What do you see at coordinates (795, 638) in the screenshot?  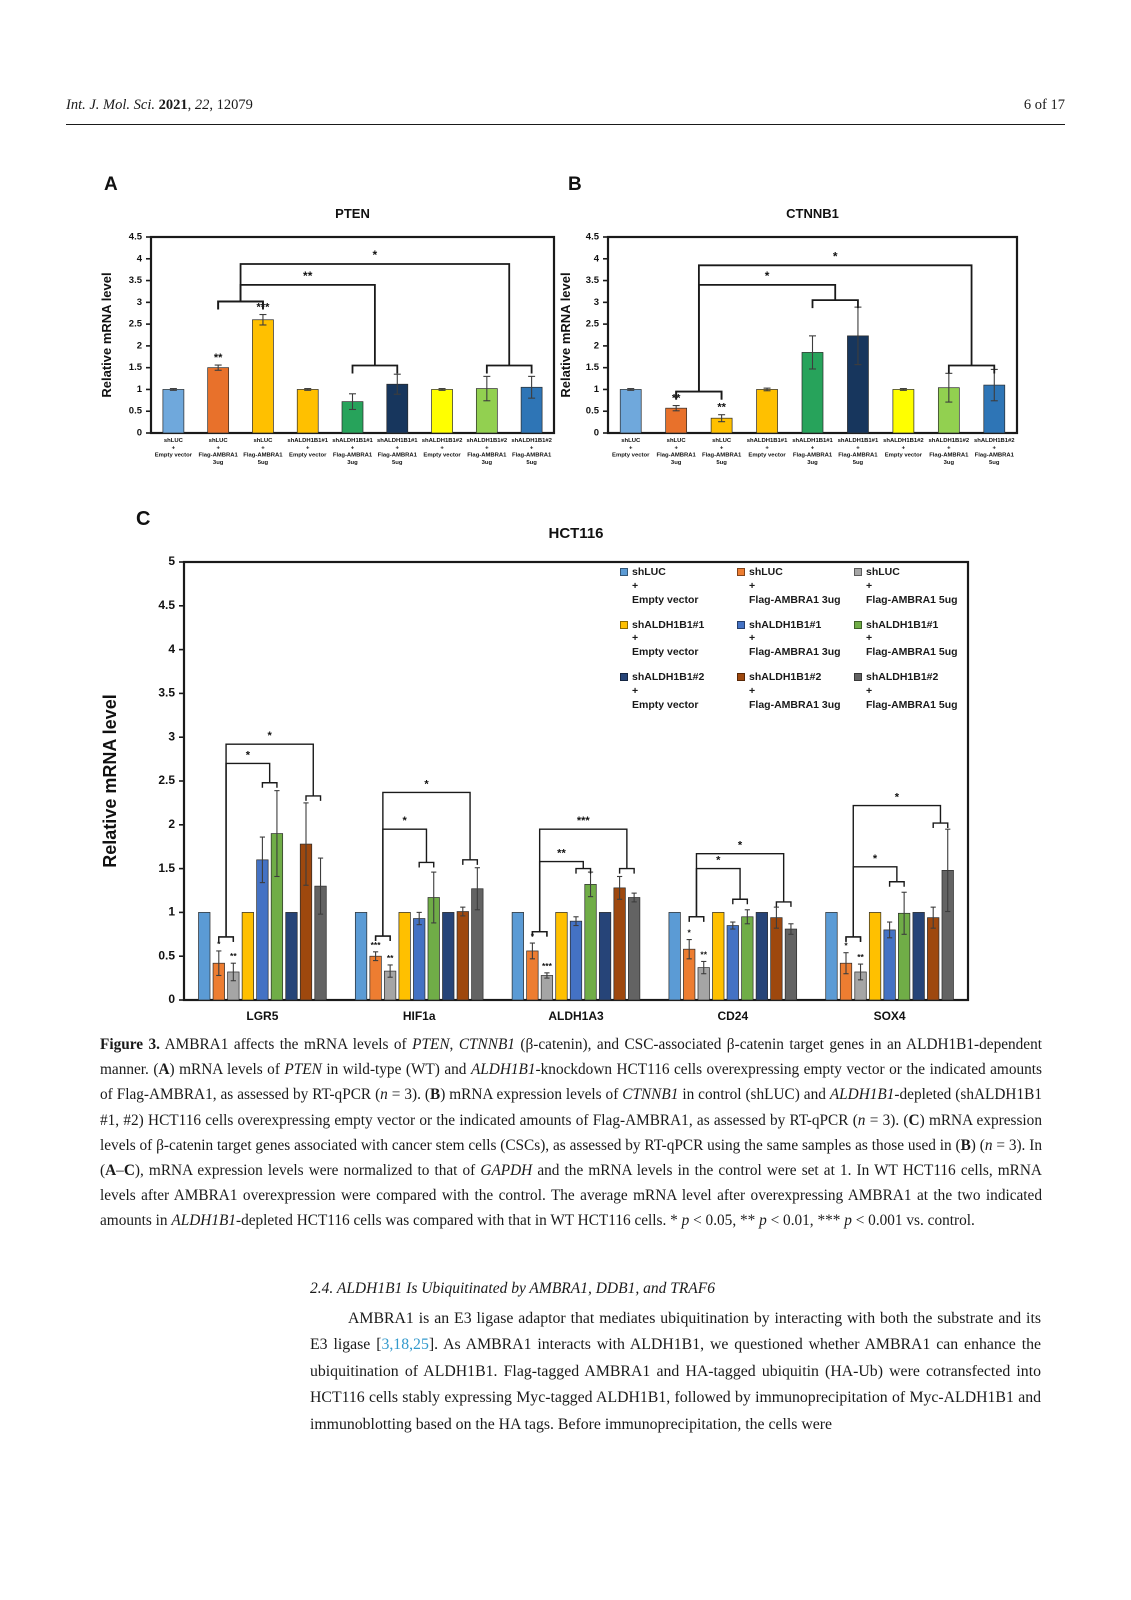 I see `legend-label: shALDH1B1#1 + Flag-AMBRA1 3ug` at bounding box center [795, 638].